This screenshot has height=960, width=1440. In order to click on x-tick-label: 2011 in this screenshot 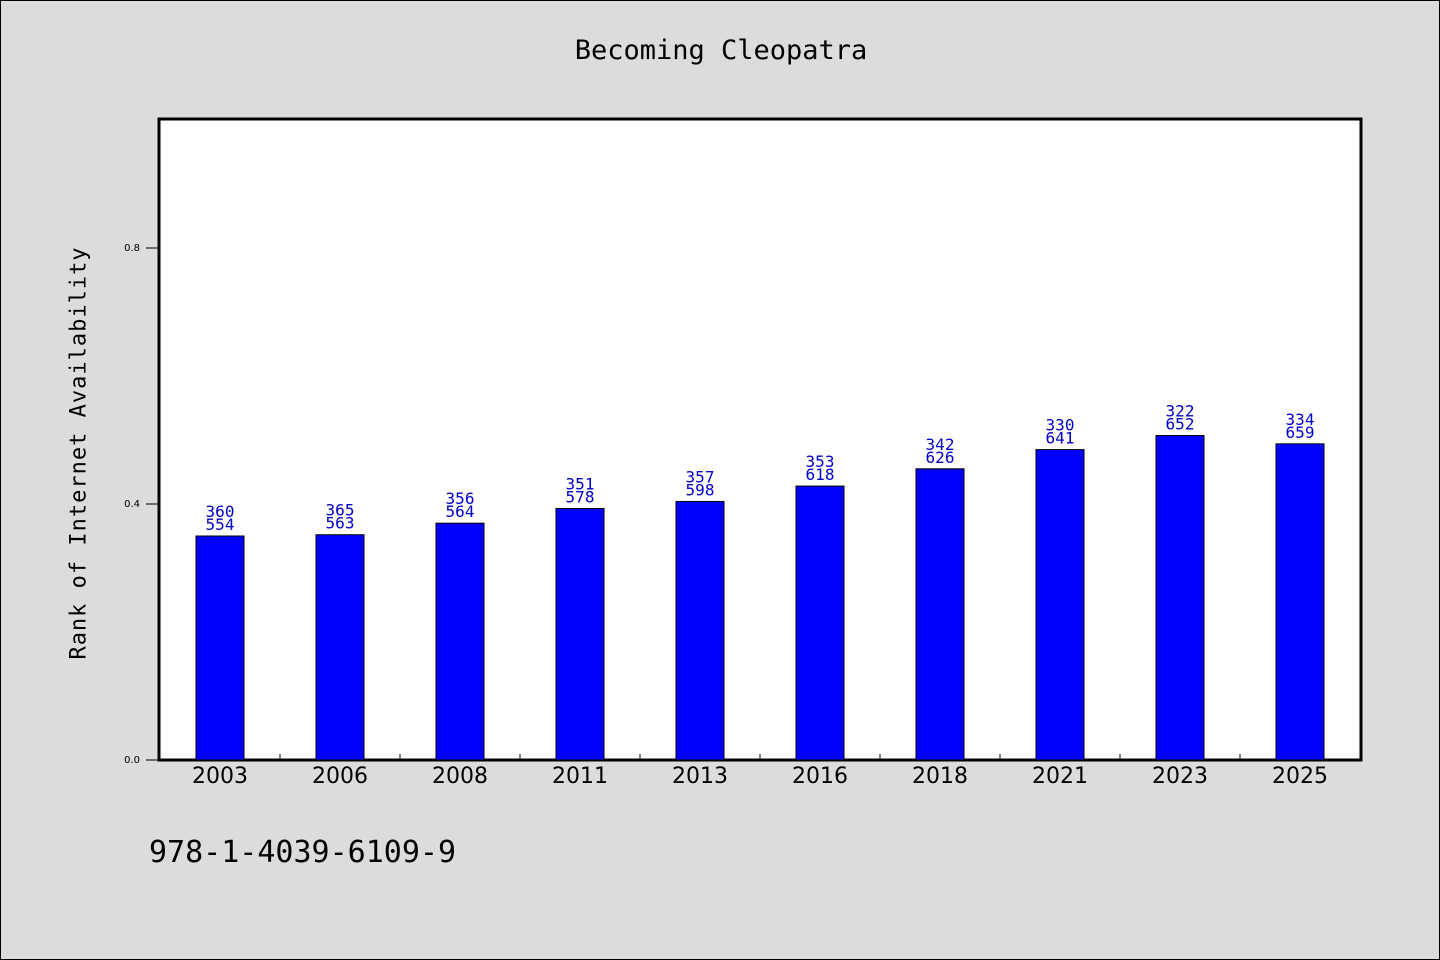, I will do `click(580, 776)`.